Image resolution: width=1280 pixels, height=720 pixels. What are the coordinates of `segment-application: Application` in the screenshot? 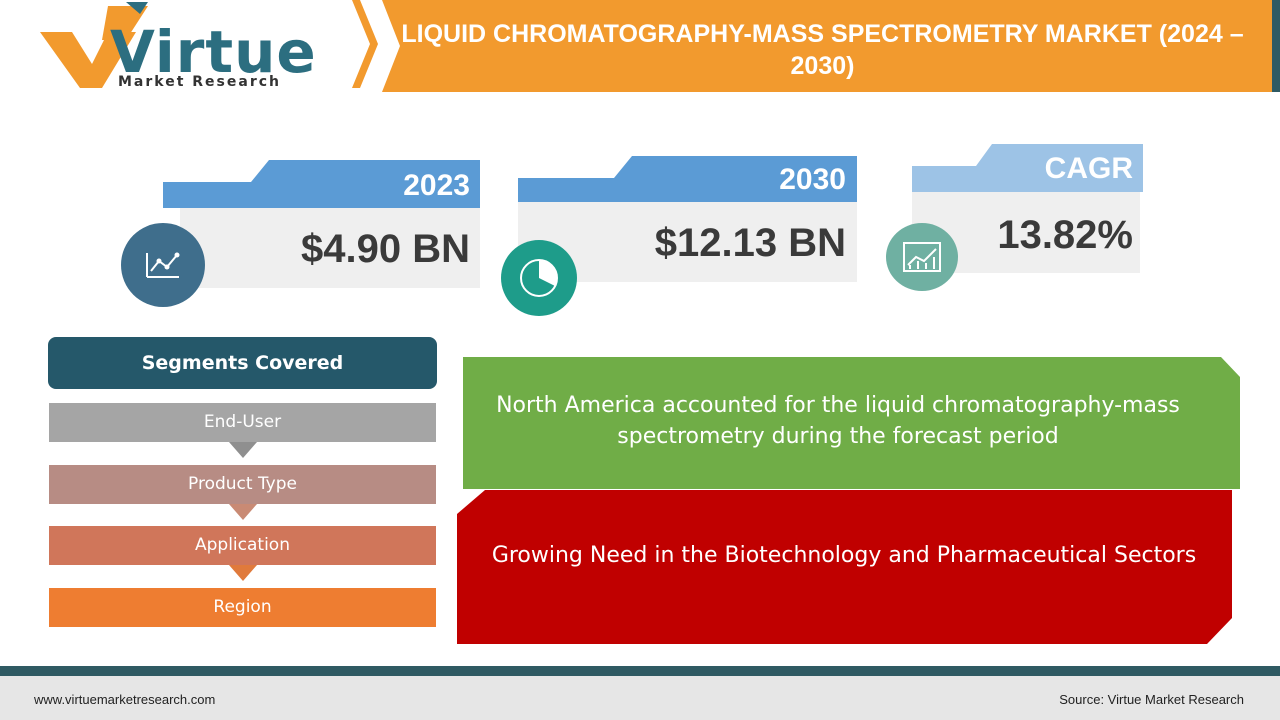 It's located at (242, 545).